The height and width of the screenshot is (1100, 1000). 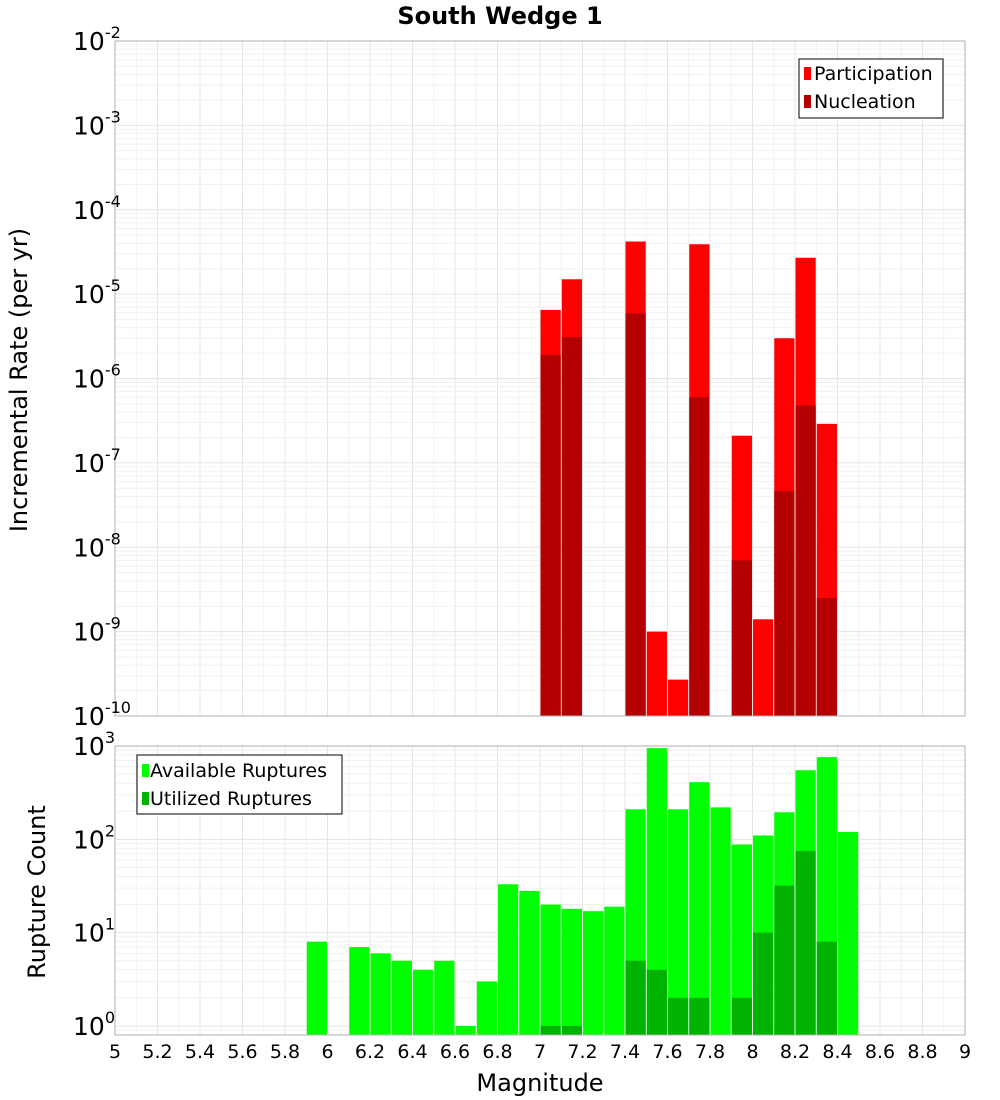 I want to click on rate-plot-y-ticks: 10⁻¹⁰ 10⁻⁹ 10⁻⁸ 10⁻⁷ 10⁻⁶ 10⁻⁵ 10⁻⁴ 10⁻³ 10⁻², so click(x=102, y=377).